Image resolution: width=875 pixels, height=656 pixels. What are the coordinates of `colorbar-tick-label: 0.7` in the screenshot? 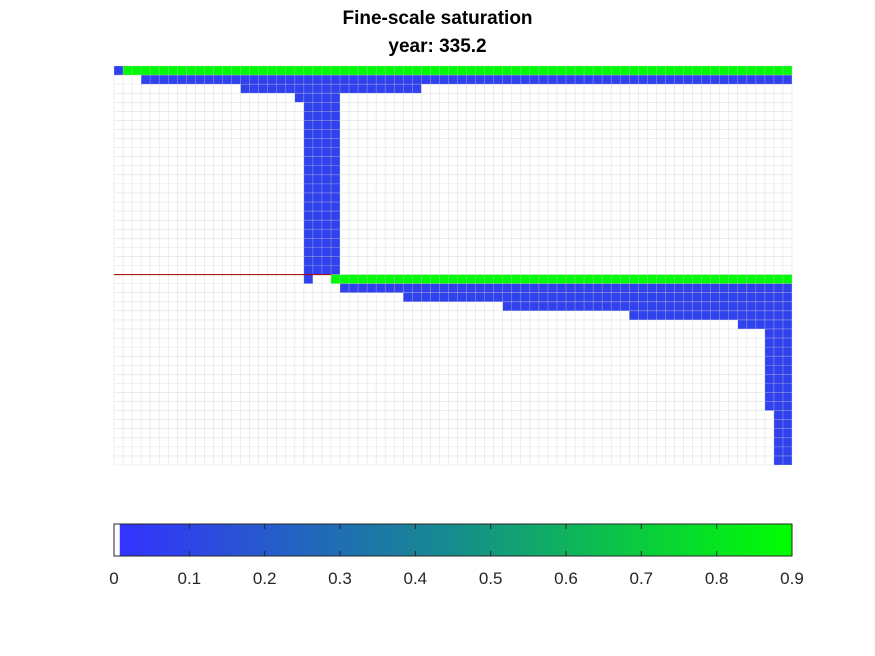 It's located at (642, 578).